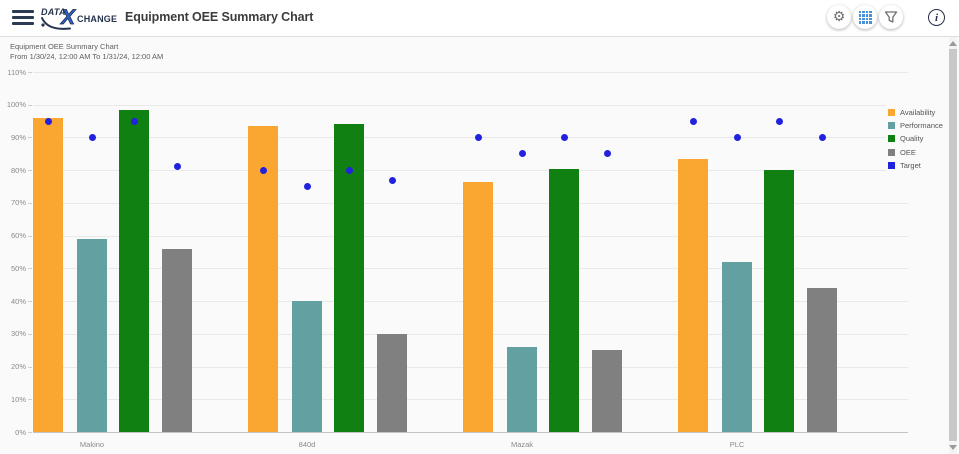  What do you see at coordinates (908, 152) in the screenshot?
I see `legend-label: OEE` at bounding box center [908, 152].